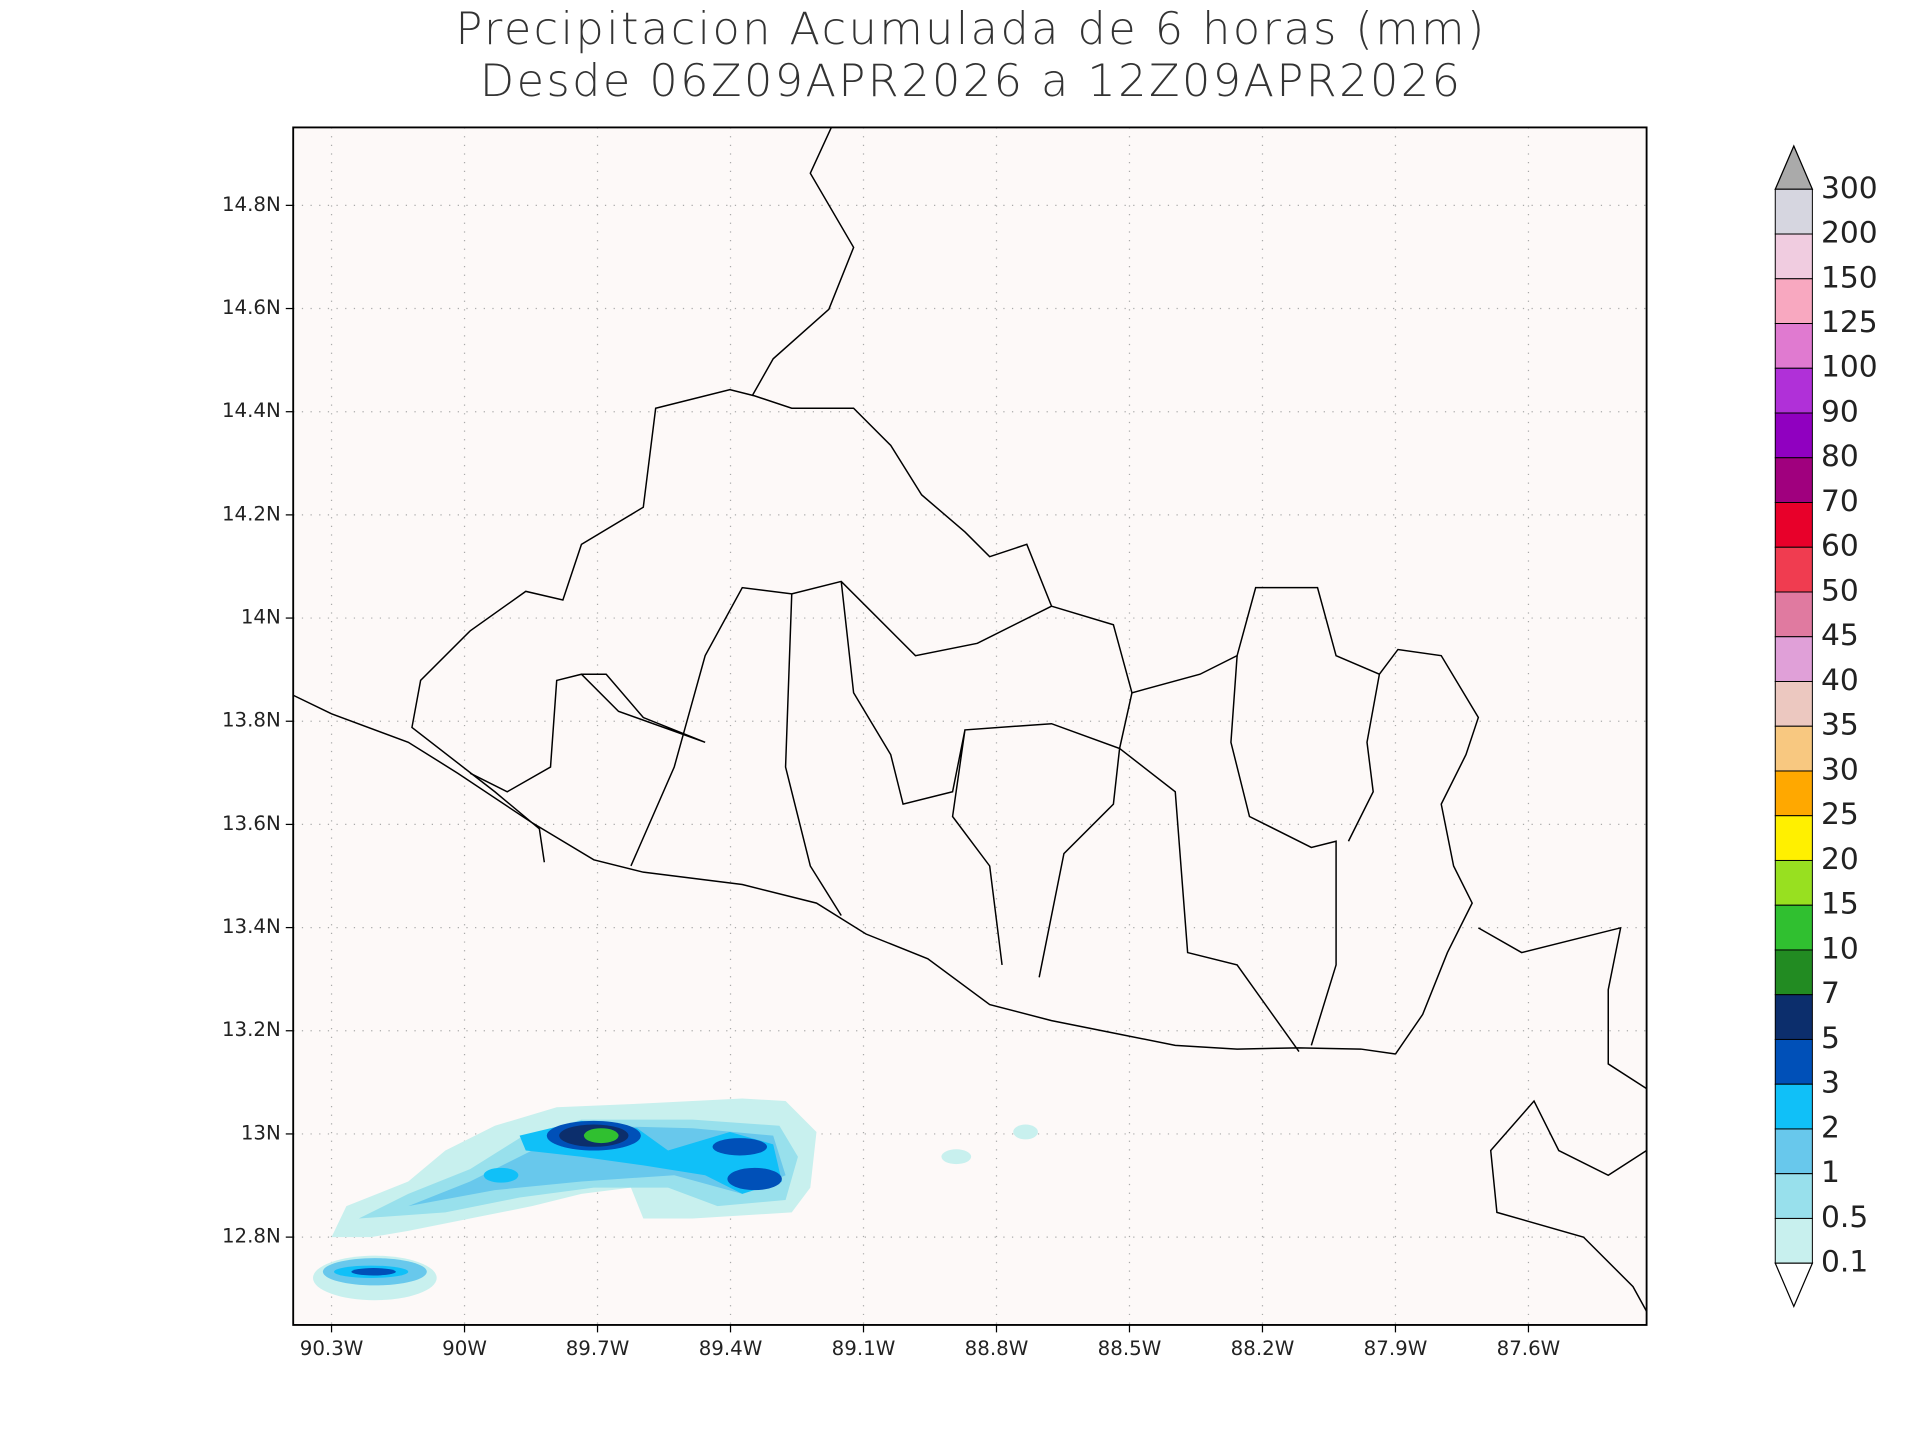 The width and height of the screenshot is (1920, 1440). I want to click on colorbar-label: 300, so click(1849, 188).